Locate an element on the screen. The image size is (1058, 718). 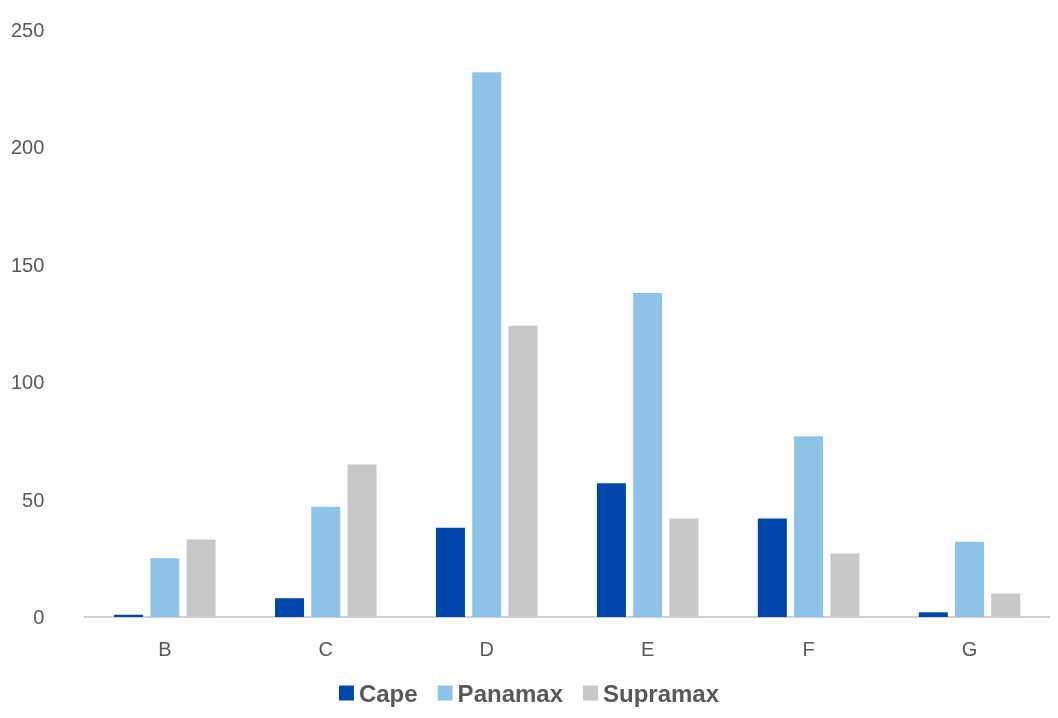
y-tick-label: 200 is located at coordinates (27, 147).